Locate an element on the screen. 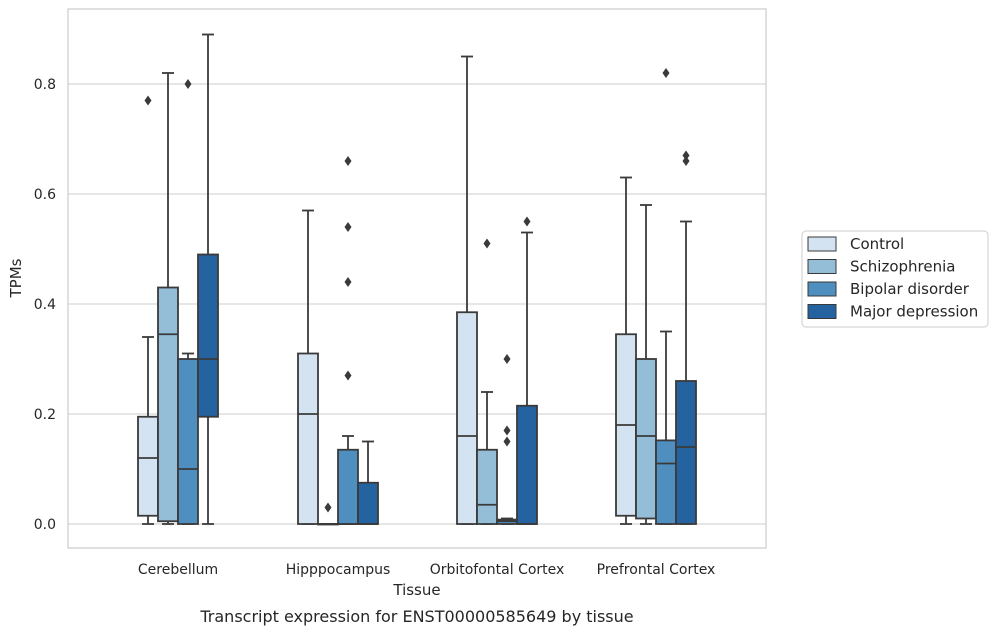 The image size is (997, 634). y-tick-label: 0.8 is located at coordinates (45, 85).